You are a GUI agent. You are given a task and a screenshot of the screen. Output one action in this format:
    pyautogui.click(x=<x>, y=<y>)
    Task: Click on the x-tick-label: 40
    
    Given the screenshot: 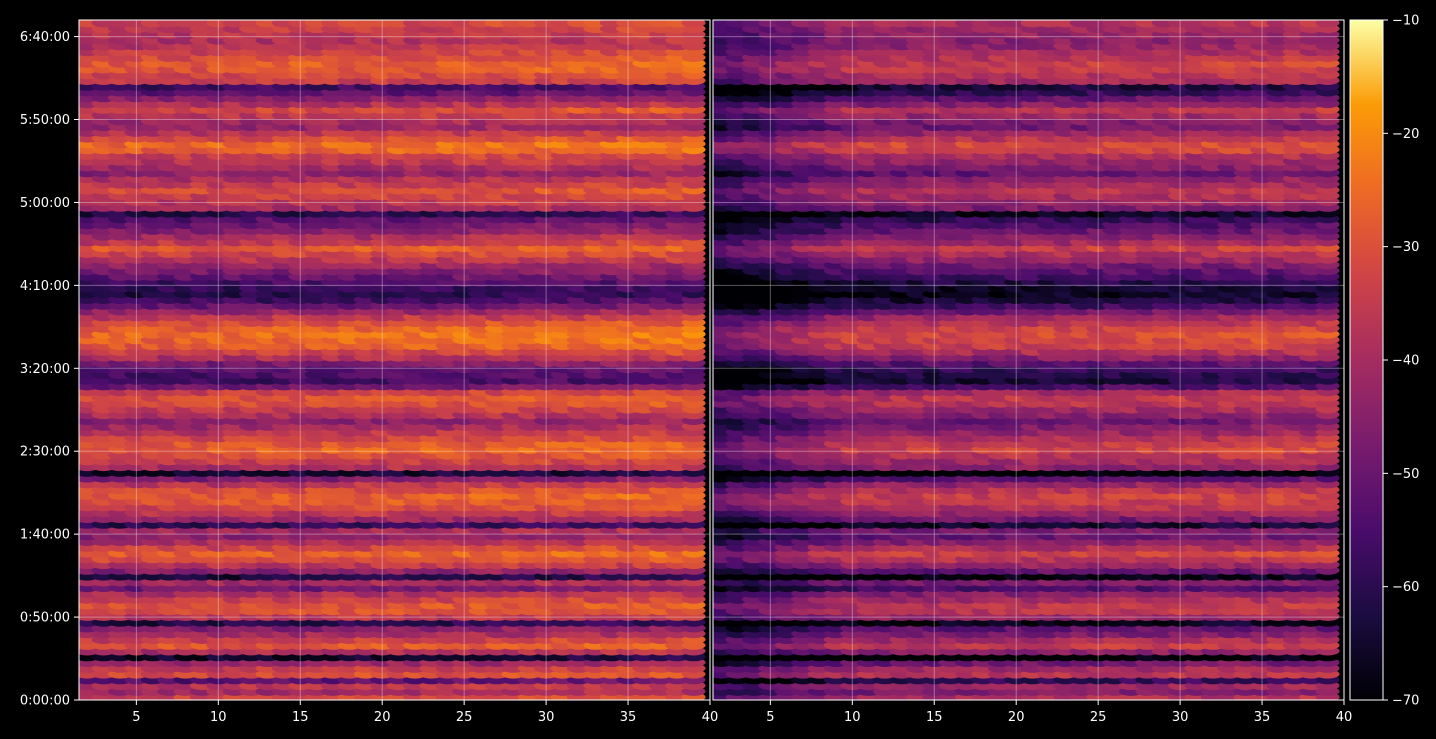 What is the action you would take?
    pyautogui.click(x=710, y=717)
    